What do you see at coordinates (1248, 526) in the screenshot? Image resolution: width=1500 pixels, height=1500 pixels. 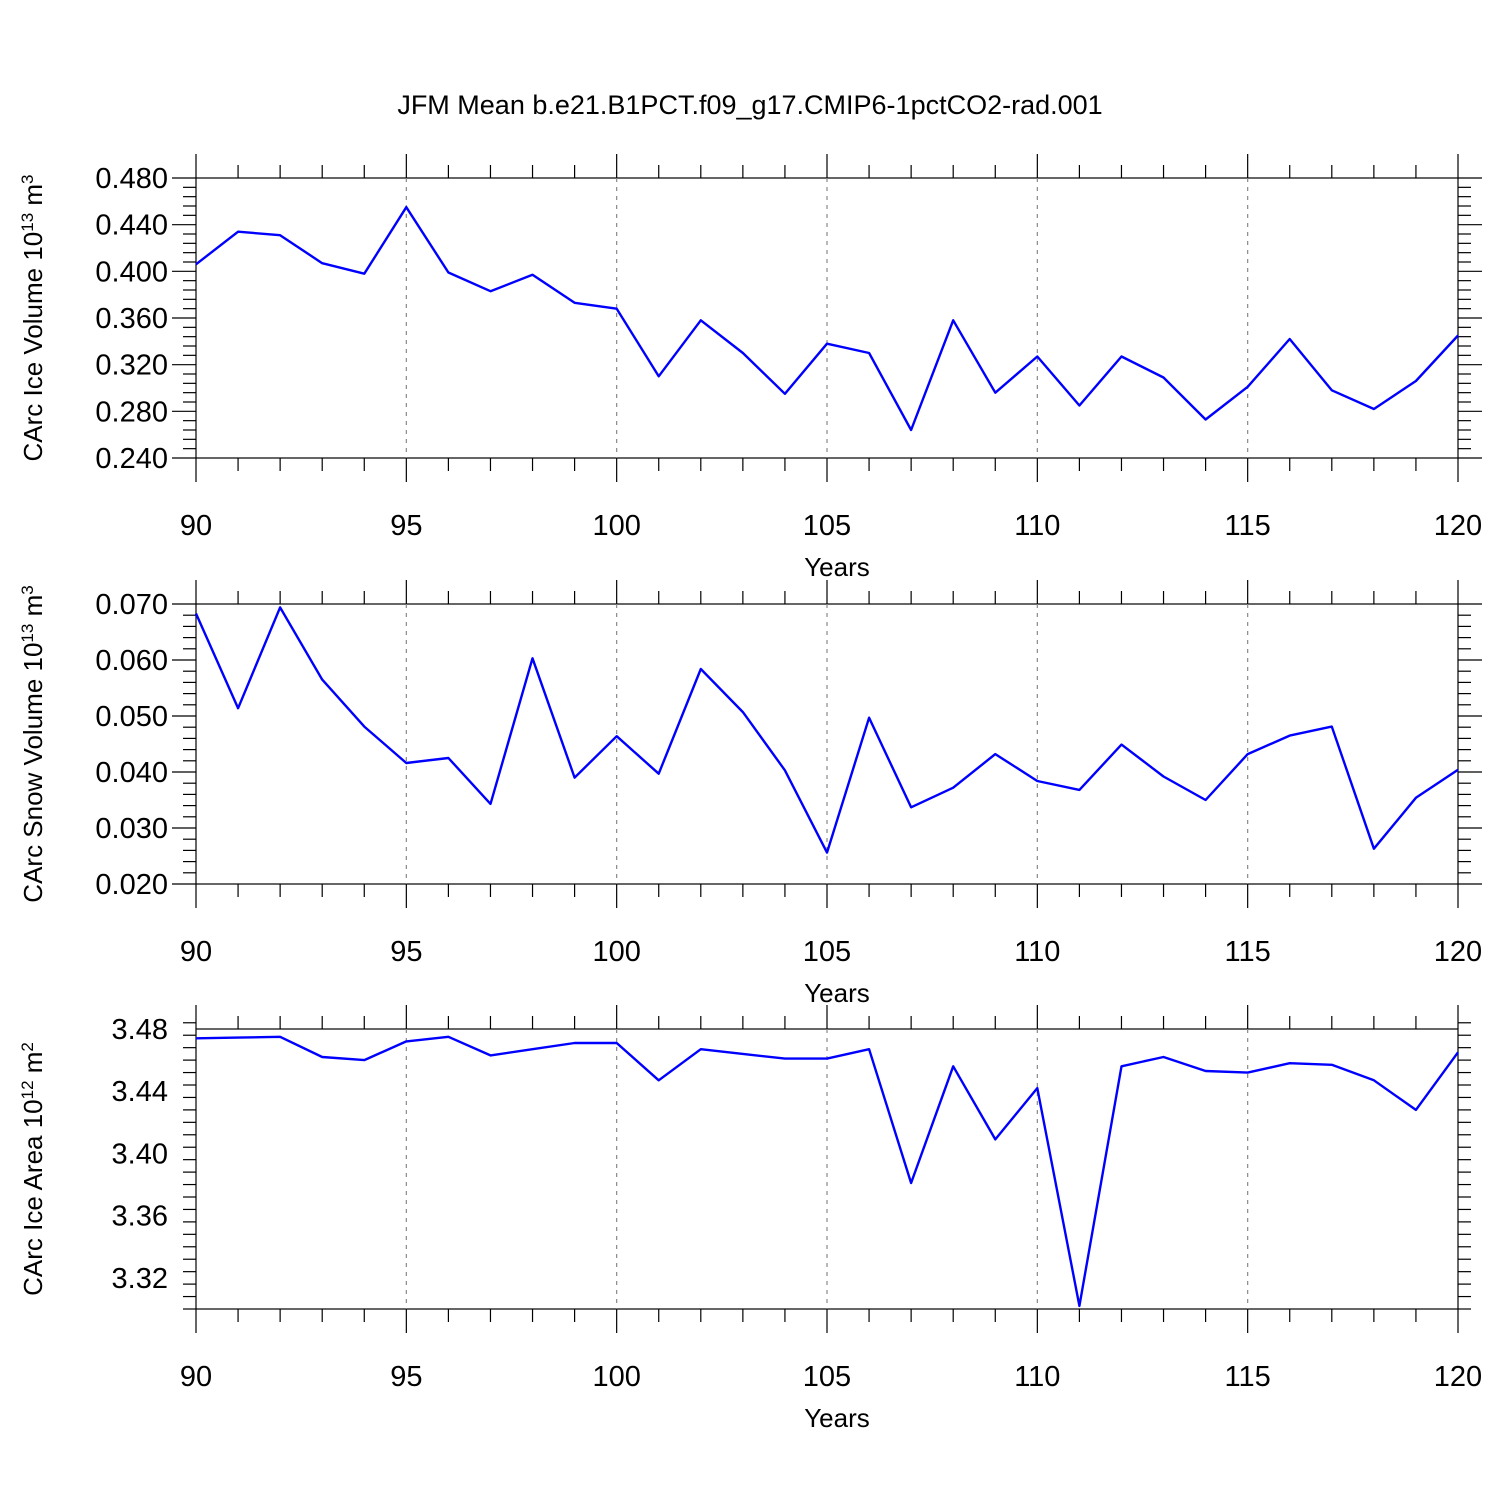 I see `x-tick-label: 115` at bounding box center [1248, 526].